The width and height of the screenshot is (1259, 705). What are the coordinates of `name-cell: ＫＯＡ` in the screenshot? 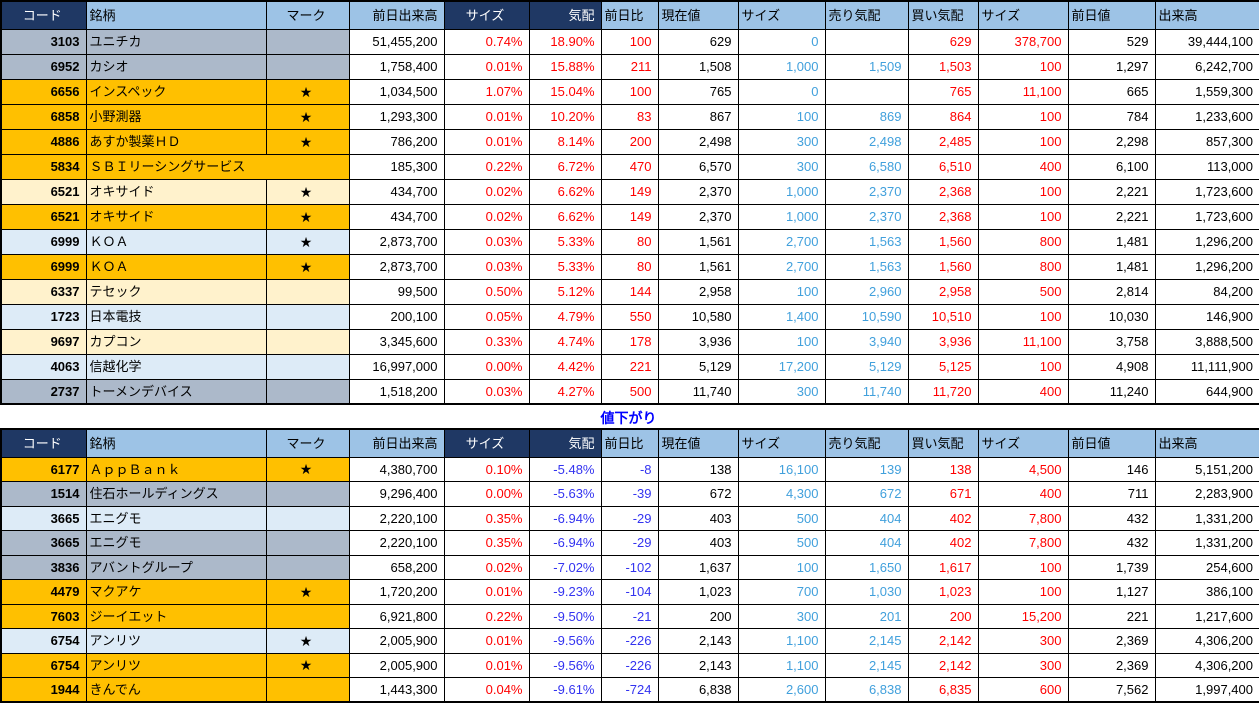 It's located at (176, 266).